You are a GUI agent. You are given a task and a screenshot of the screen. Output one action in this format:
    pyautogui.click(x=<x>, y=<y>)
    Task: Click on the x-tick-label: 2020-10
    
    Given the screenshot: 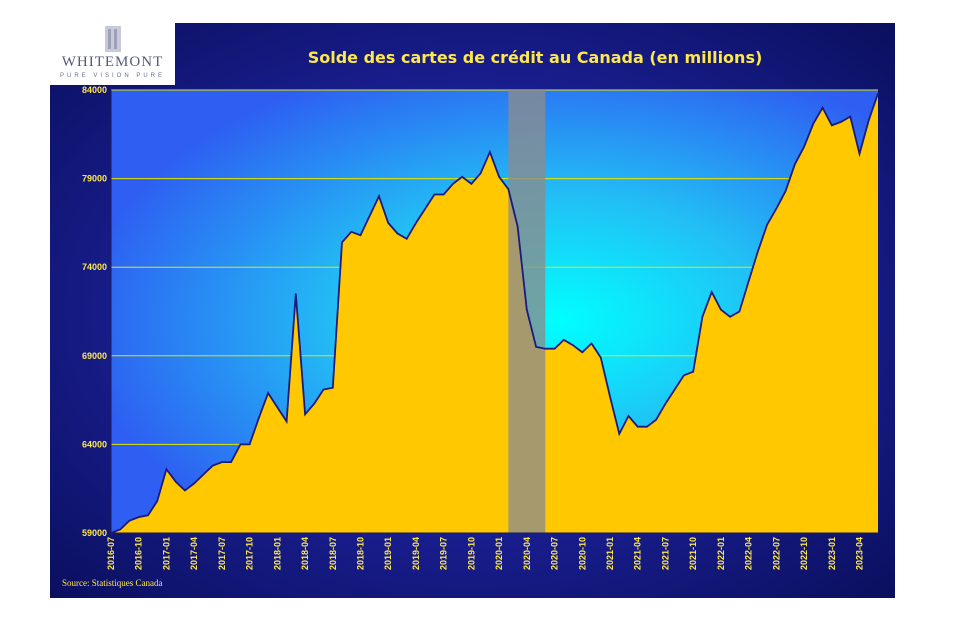 What is the action you would take?
    pyautogui.click(x=582, y=553)
    